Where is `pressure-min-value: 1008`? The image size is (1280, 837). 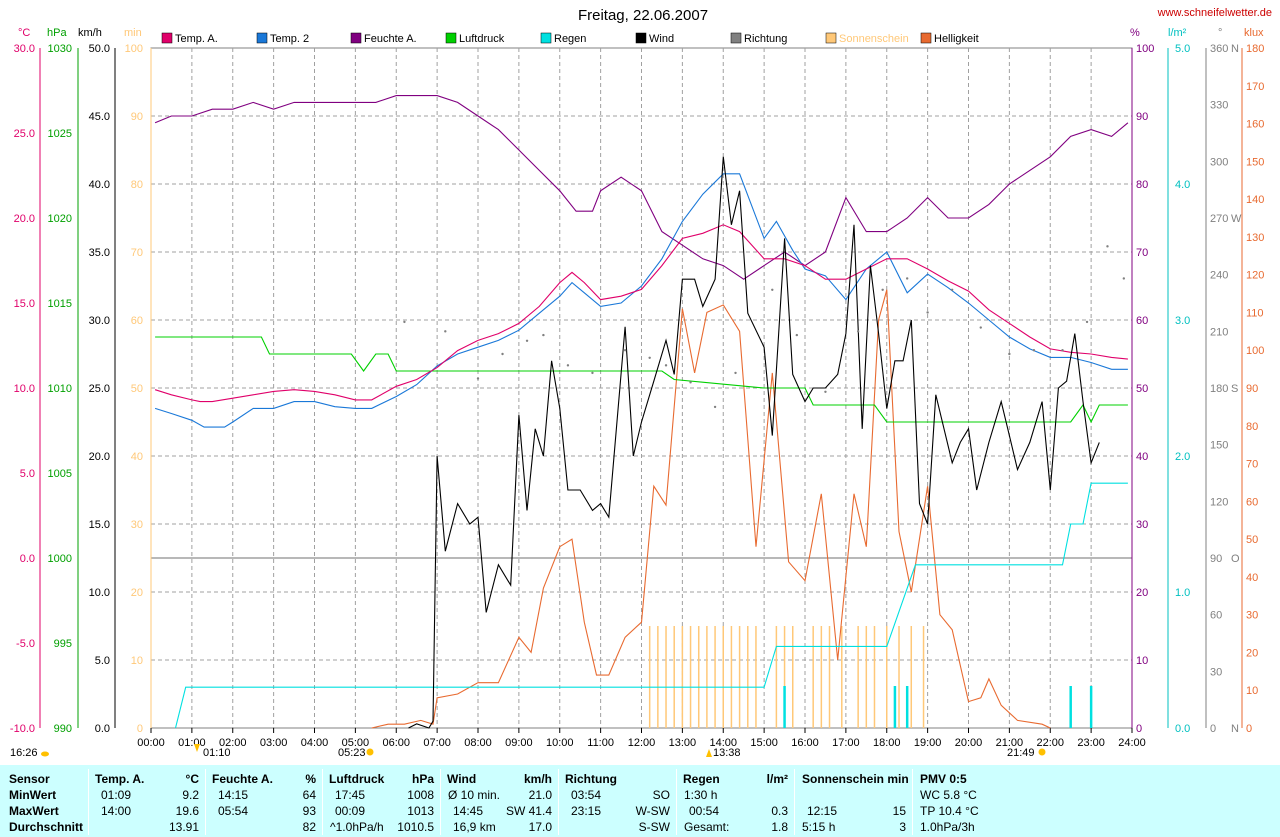
pressure-min-value: 1008 is located at coordinates (420, 795).